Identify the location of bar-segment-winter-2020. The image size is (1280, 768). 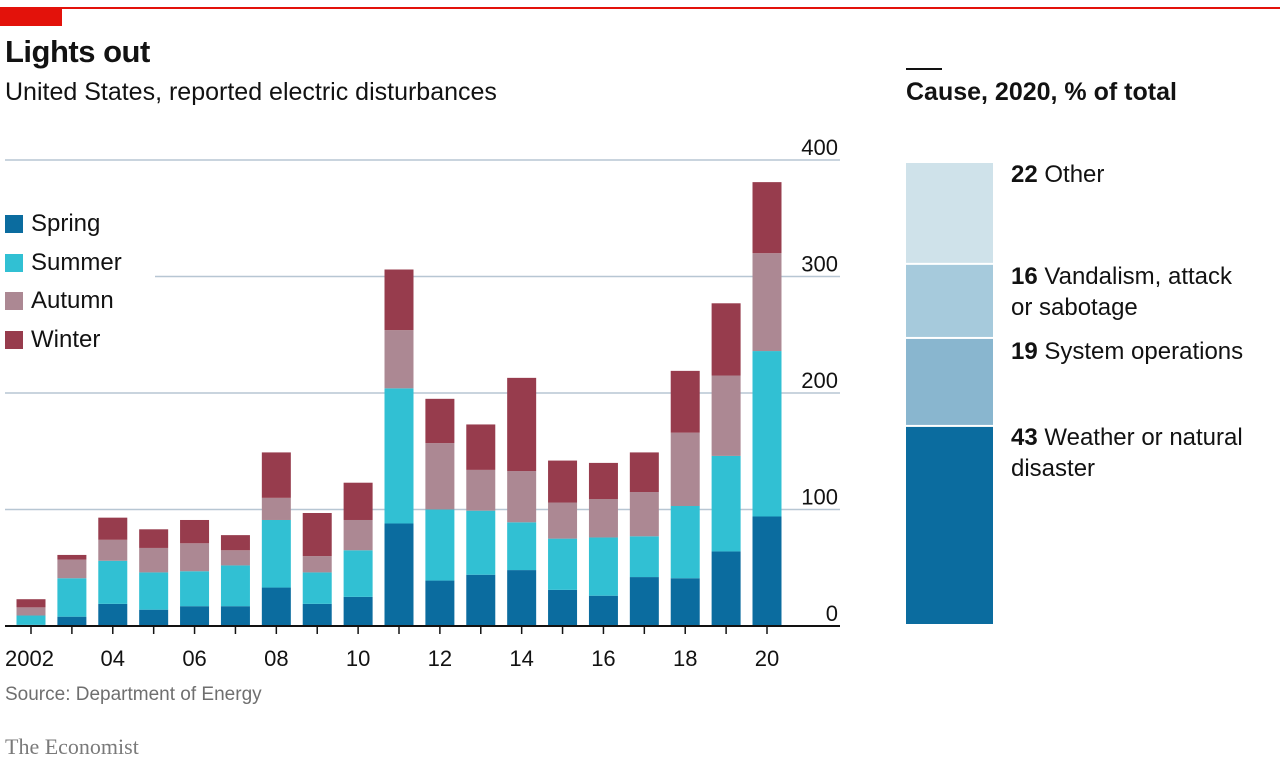
(767, 218).